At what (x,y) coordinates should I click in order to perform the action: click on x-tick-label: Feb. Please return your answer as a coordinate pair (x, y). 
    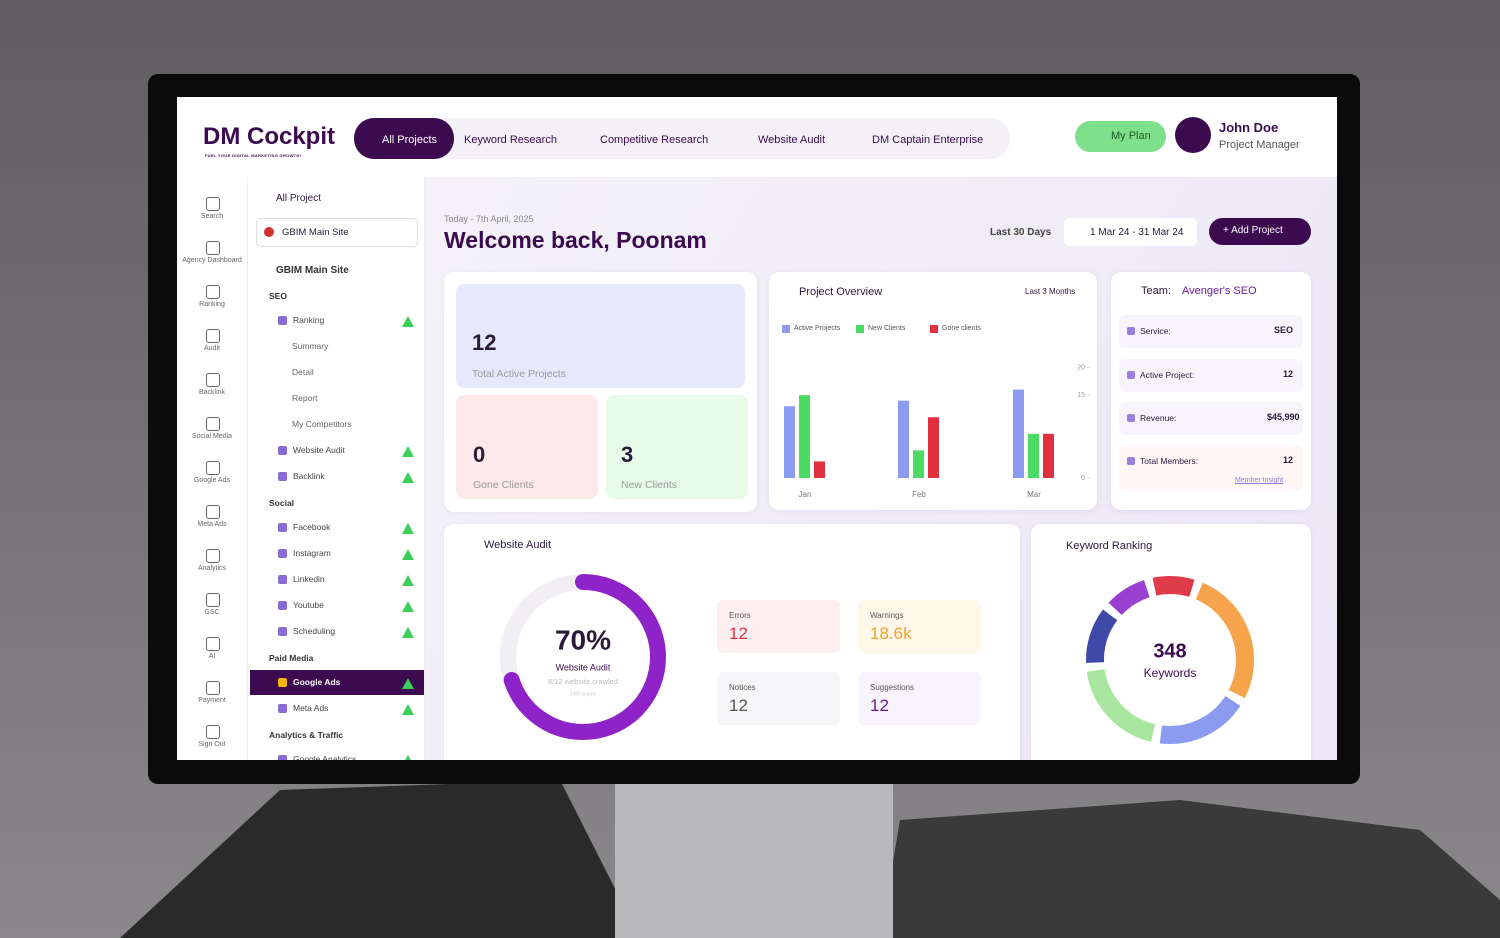
    Looking at the image, I should click on (919, 494).